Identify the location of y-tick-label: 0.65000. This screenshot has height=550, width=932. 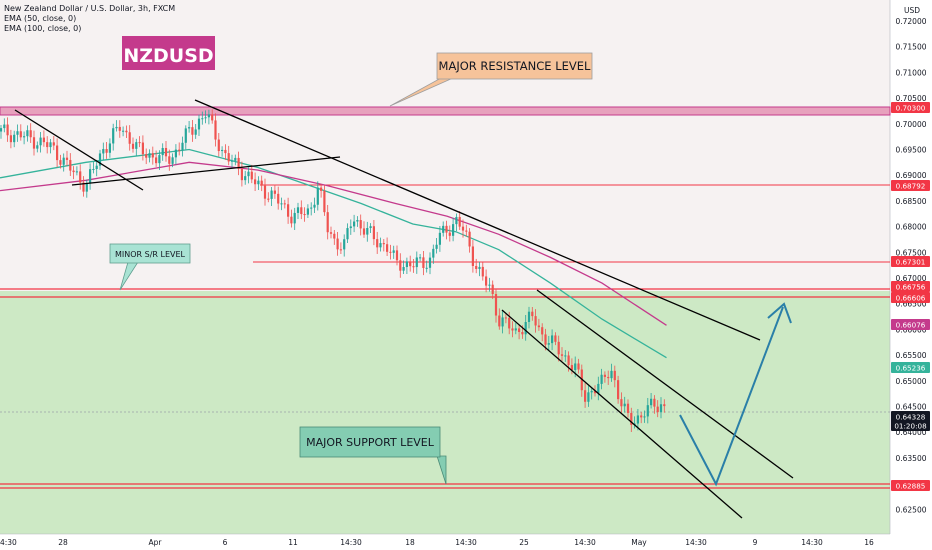
(910, 381).